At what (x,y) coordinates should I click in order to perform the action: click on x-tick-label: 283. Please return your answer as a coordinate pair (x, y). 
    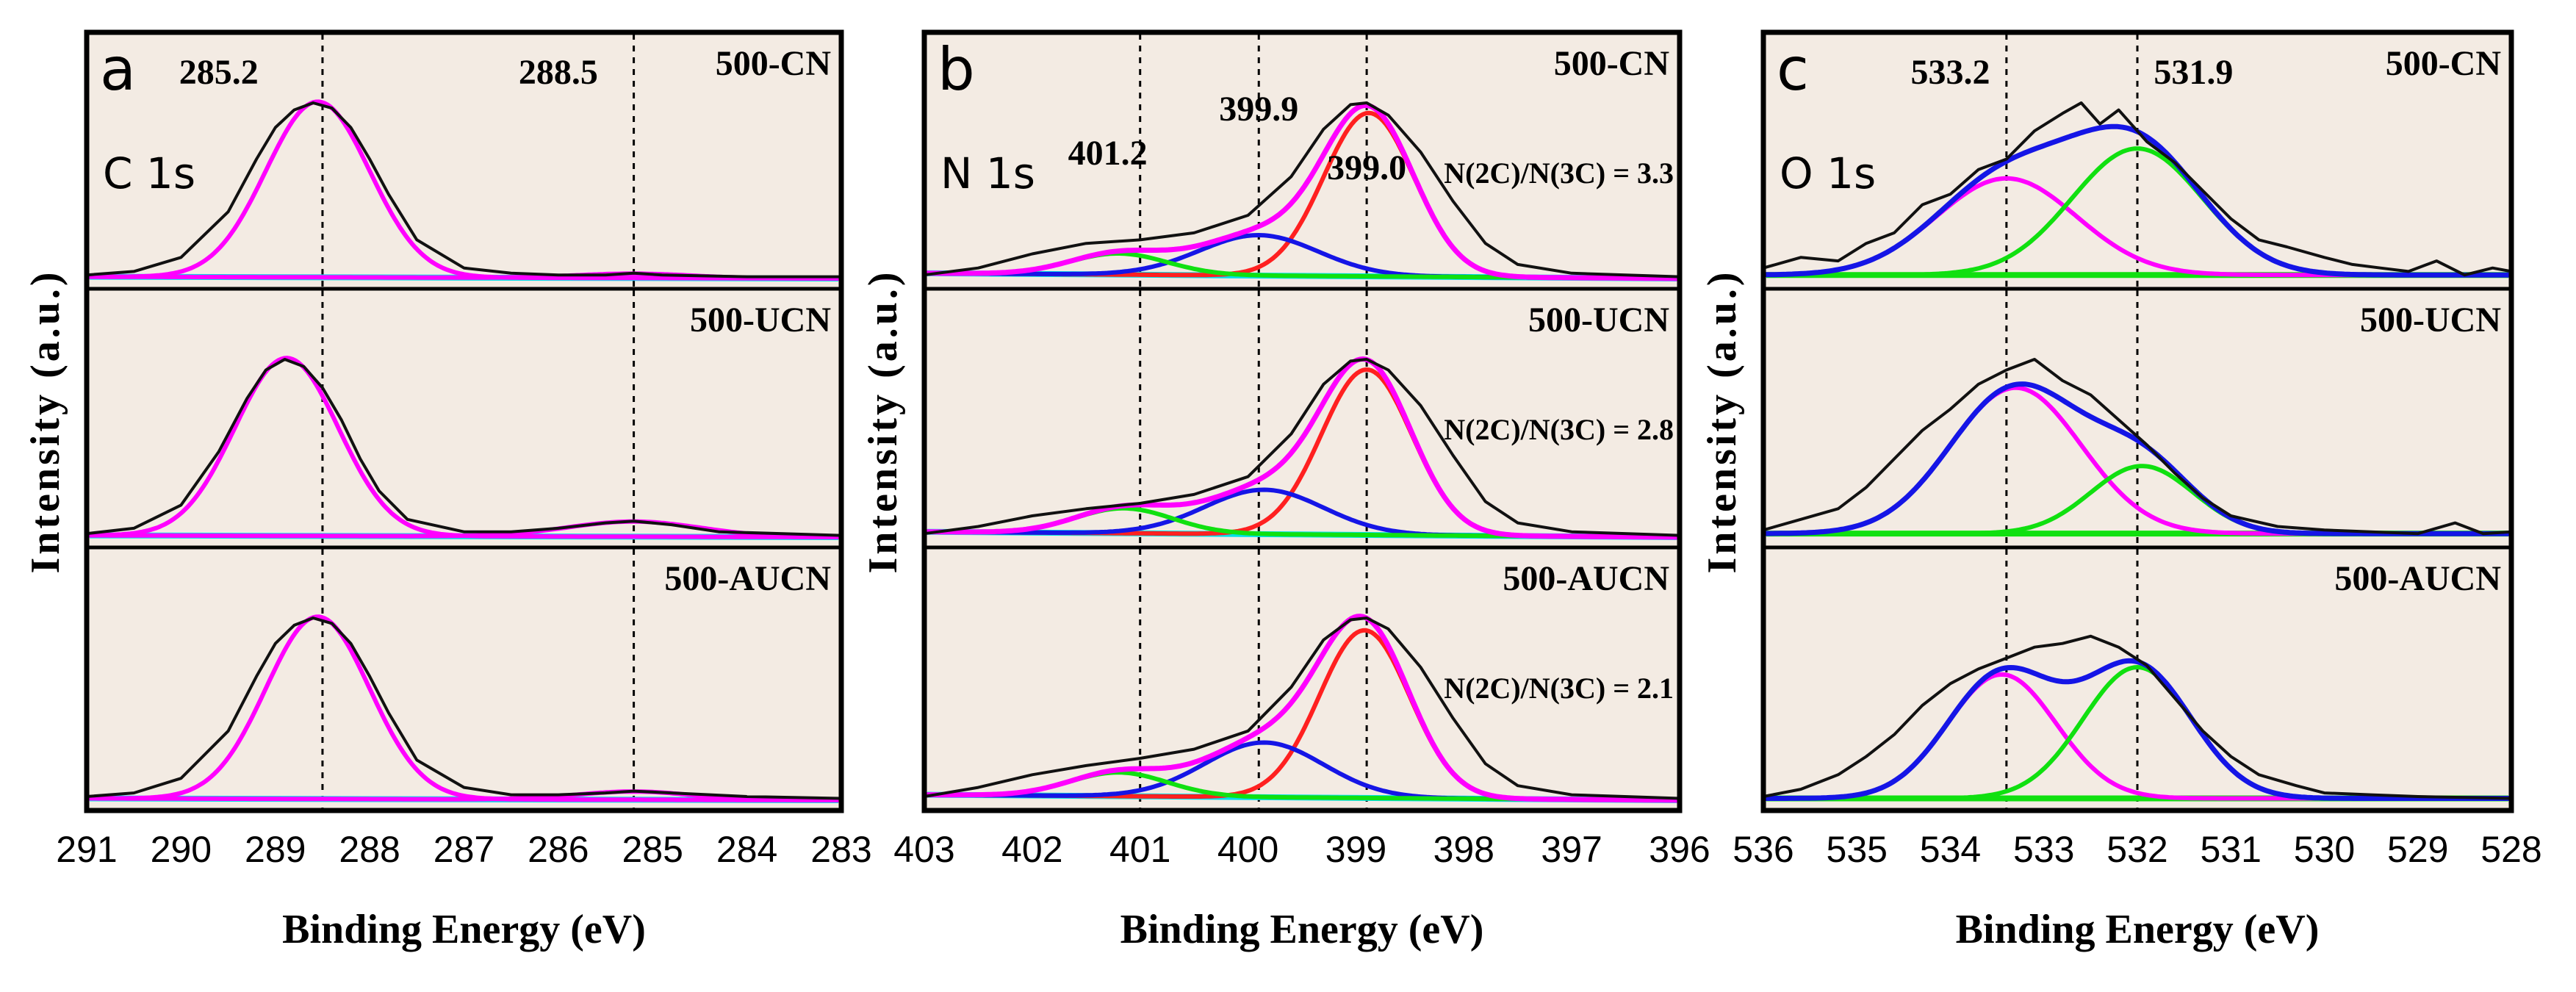
    Looking at the image, I should click on (840, 849).